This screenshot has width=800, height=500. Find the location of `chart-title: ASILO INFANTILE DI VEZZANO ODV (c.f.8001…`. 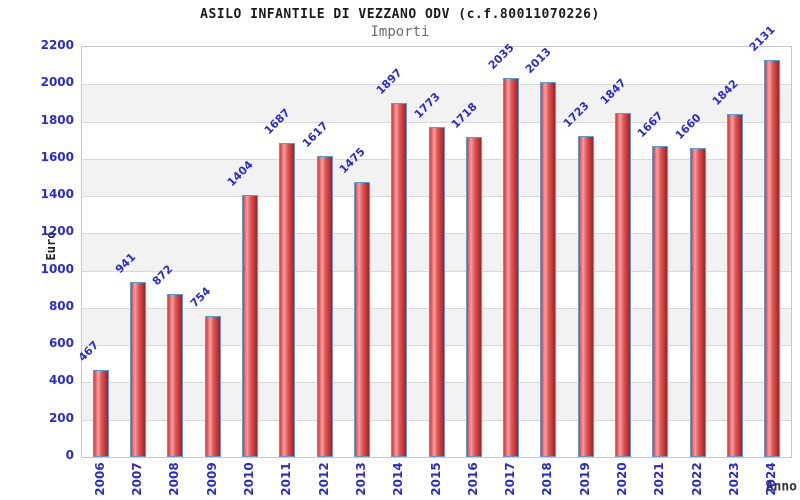

chart-title: ASILO INFANTILE DI VEZZANO ODV (c.f.8001… is located at coordinates (400, 14).